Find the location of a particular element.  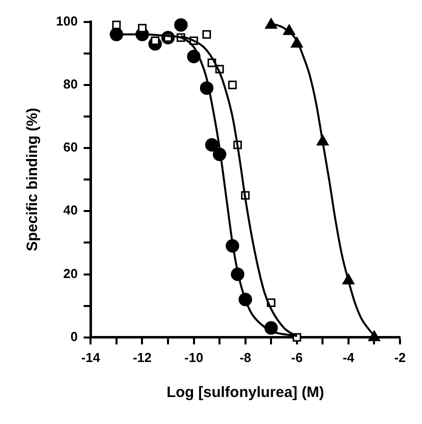

y-axis-title: Specific binding (%) is located at coordinates (33, 180).